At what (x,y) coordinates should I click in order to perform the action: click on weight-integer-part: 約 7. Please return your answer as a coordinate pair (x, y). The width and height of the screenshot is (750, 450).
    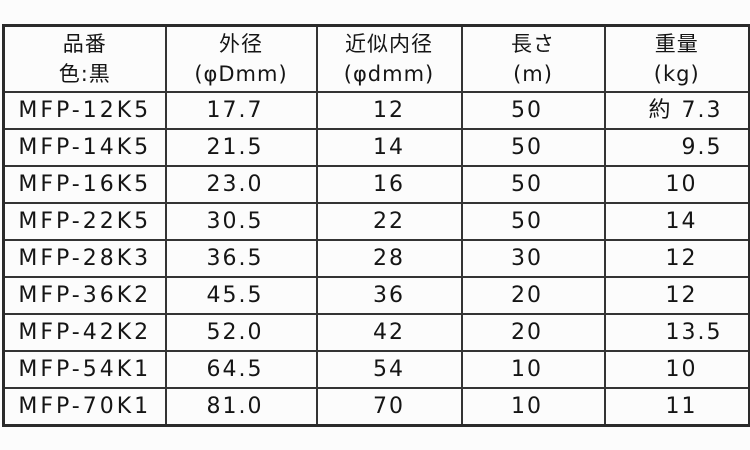
    Looking at the image, I should click on (673, 110).